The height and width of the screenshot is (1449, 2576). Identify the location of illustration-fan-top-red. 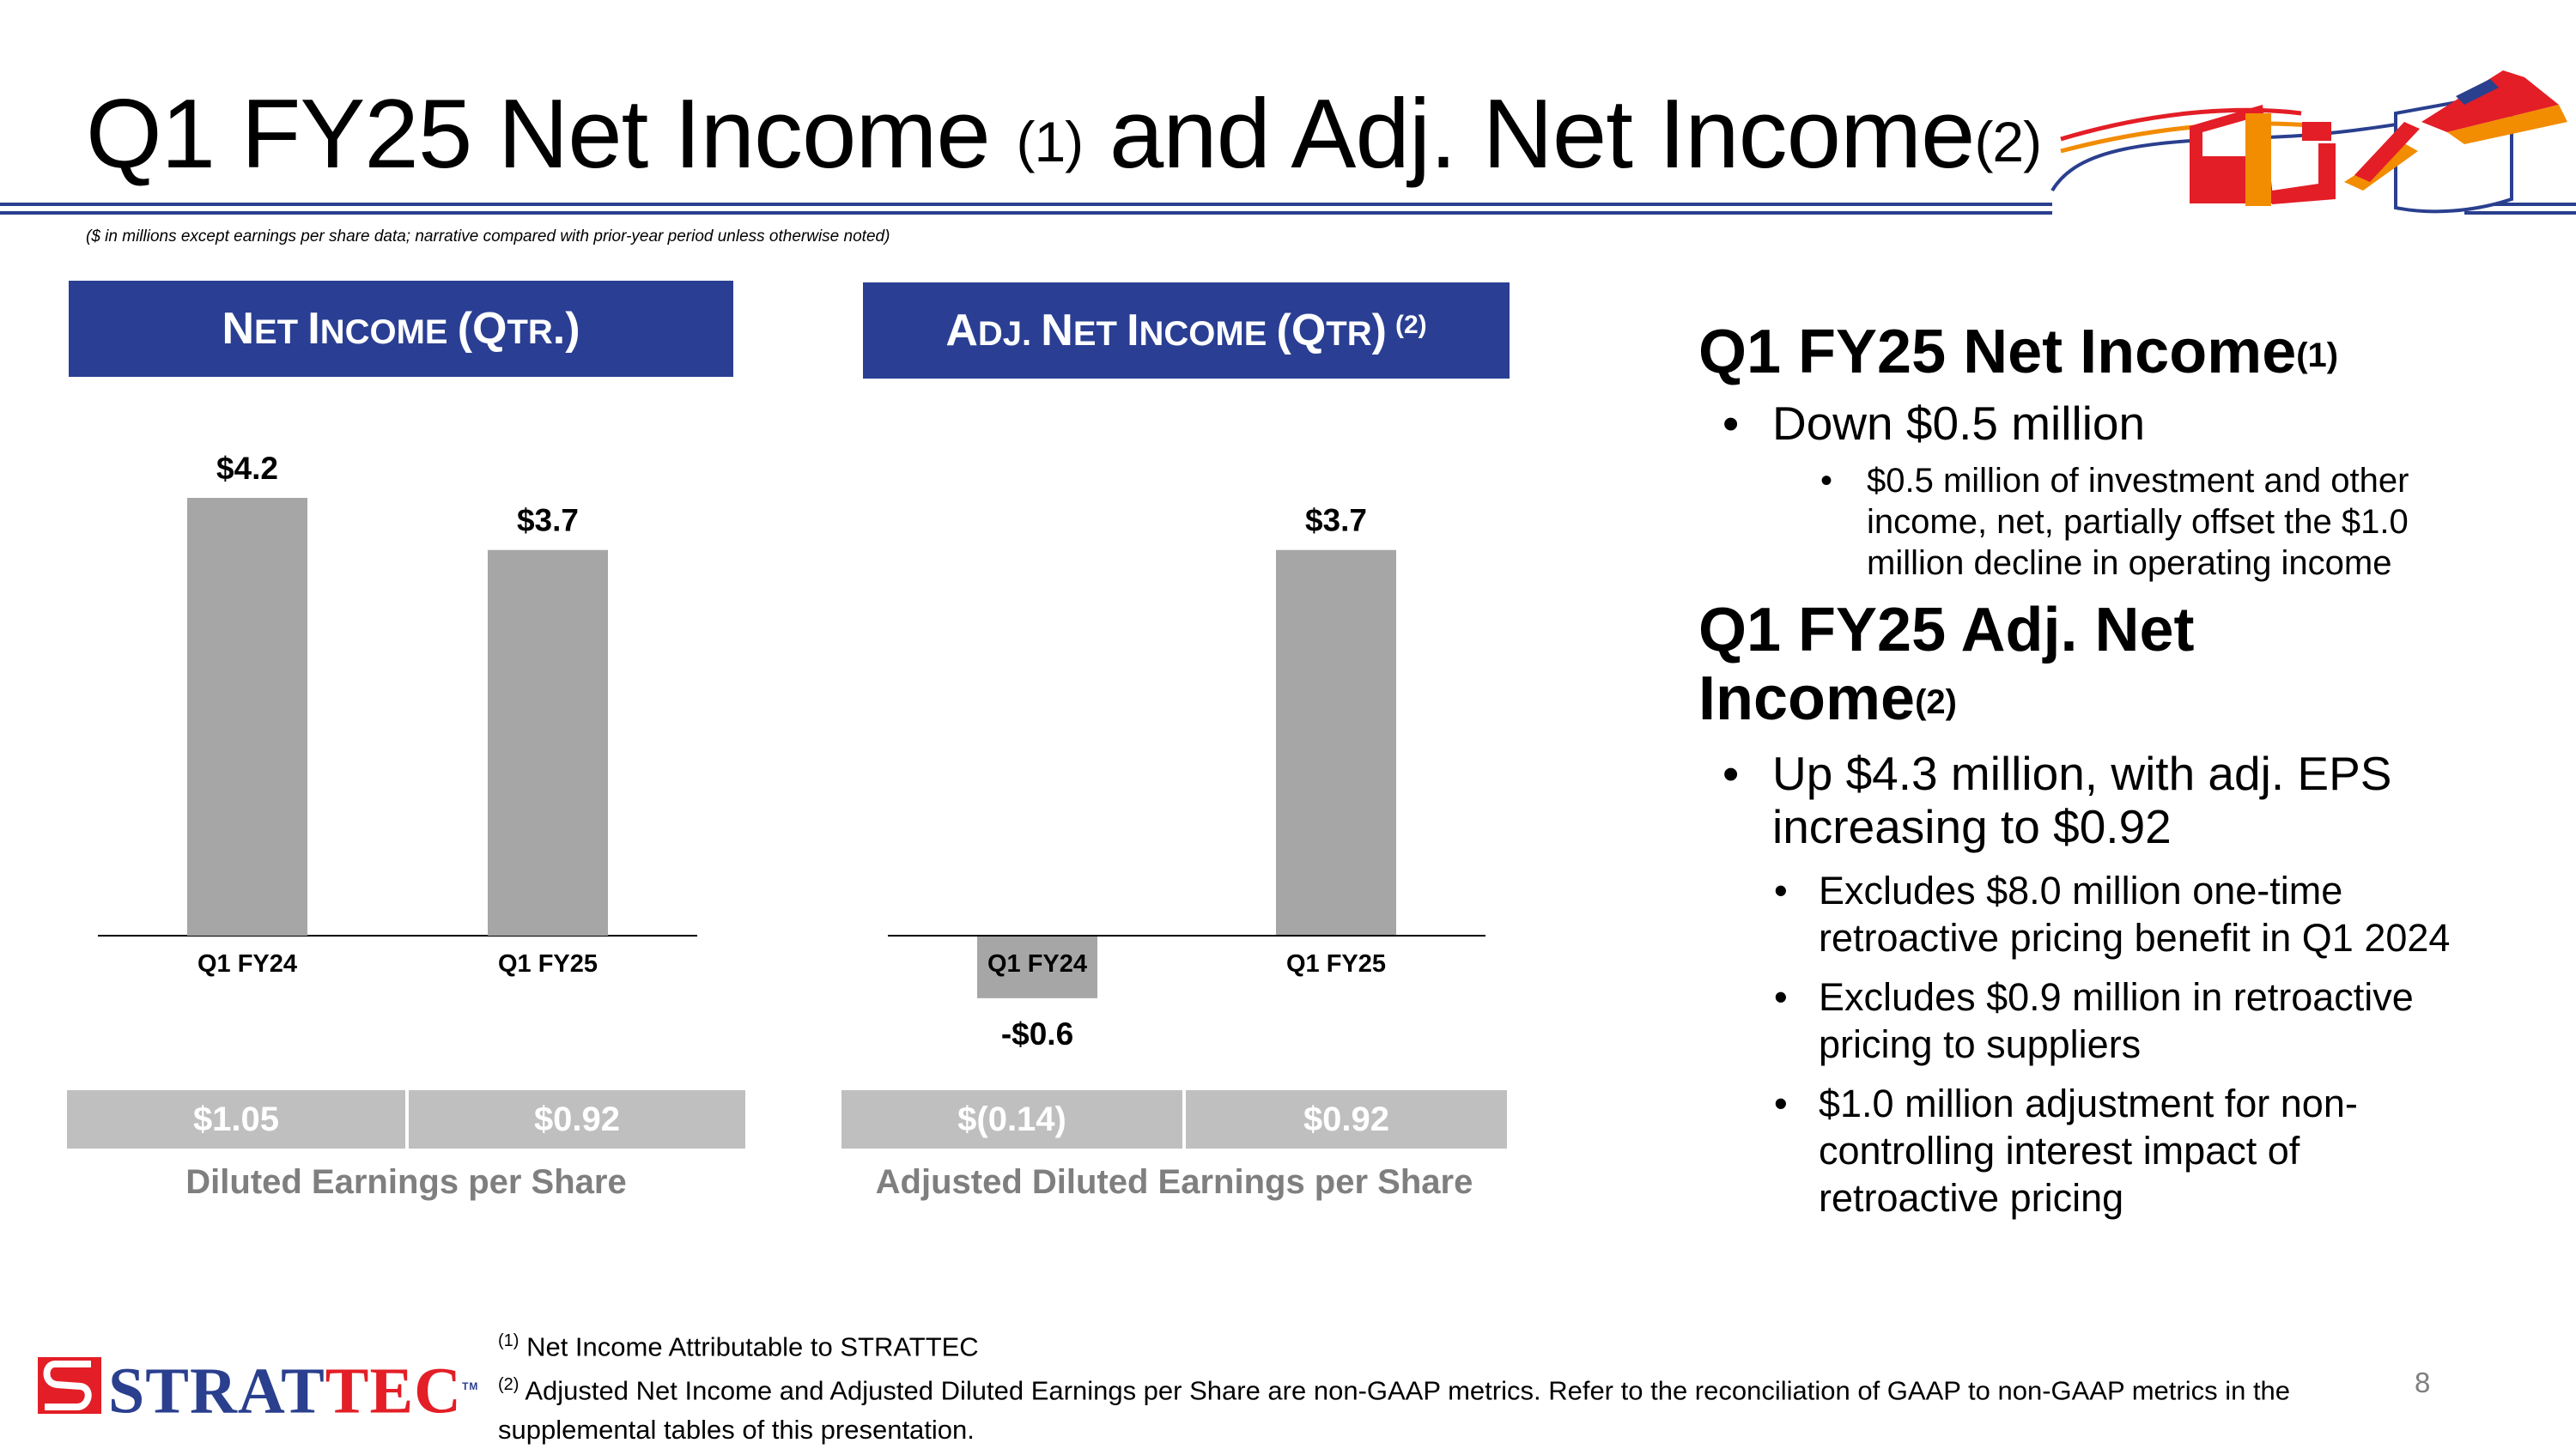
(2490, 101).